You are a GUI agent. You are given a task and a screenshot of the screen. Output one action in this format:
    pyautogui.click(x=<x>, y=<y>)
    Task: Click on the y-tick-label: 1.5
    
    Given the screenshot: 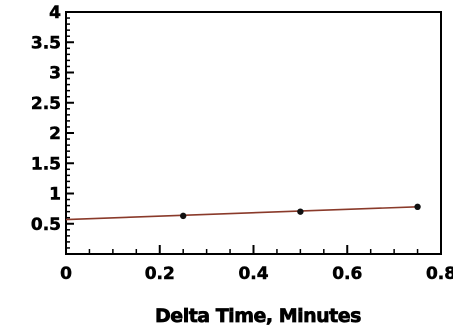 What is the action you would take?
    pyautogui.click(x=46, y=164)
    